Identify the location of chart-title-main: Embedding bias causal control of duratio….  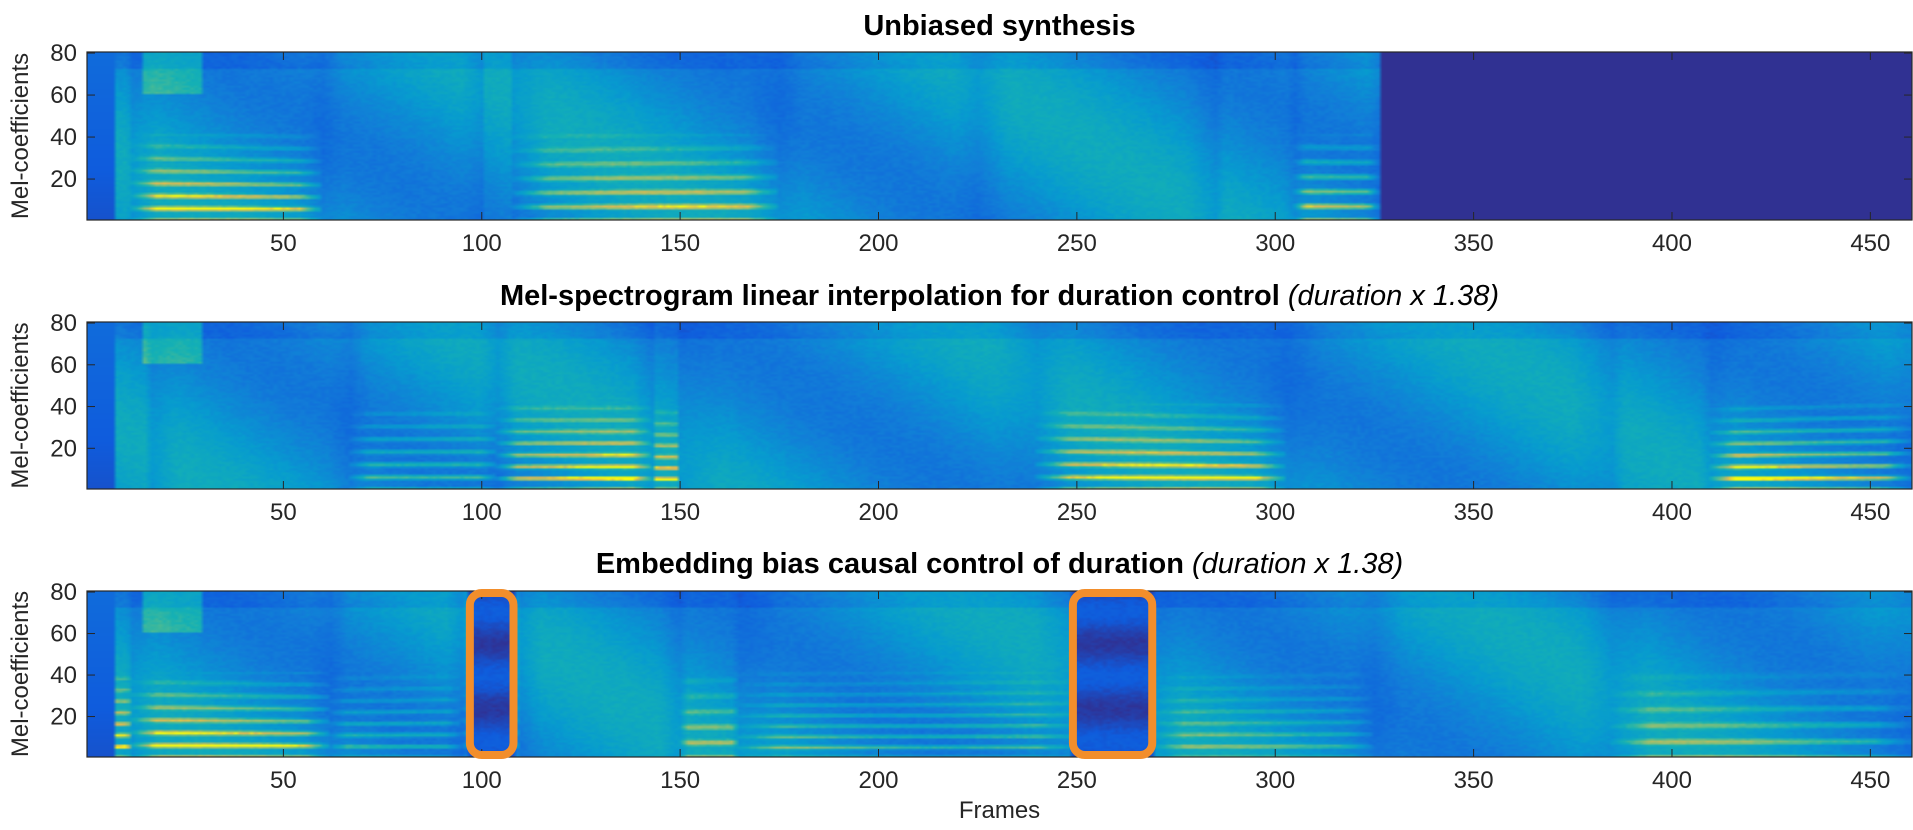
(890, 564).